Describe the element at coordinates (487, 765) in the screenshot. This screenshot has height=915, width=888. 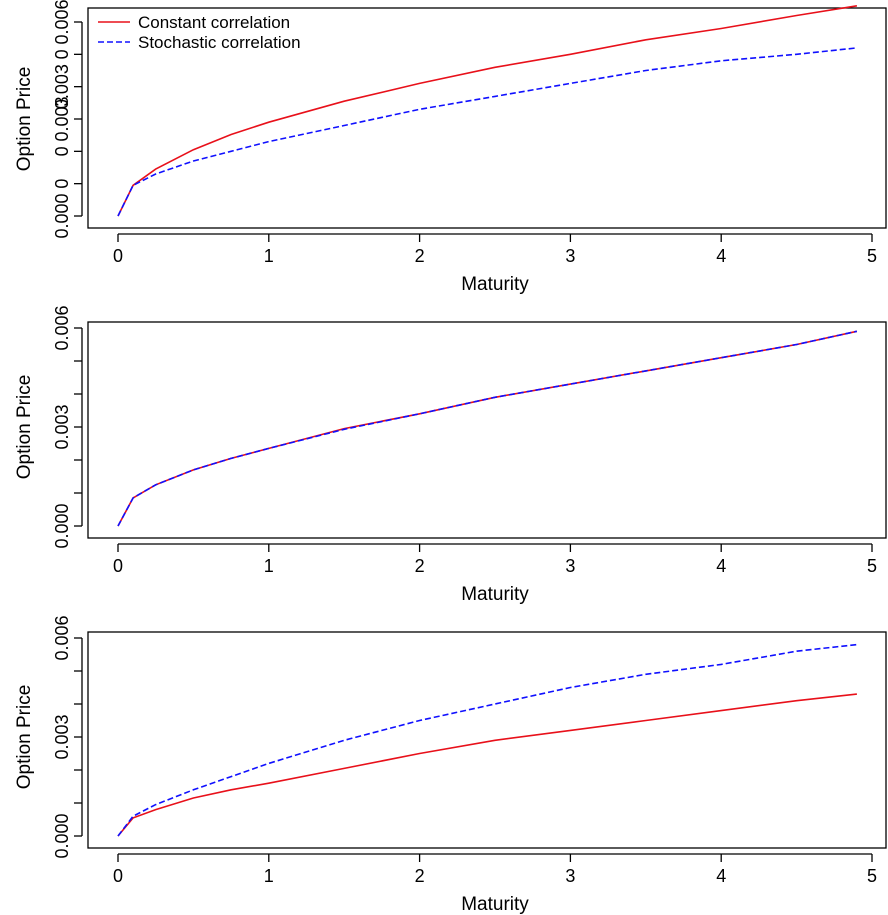
I see `series-line-constant` at that location.